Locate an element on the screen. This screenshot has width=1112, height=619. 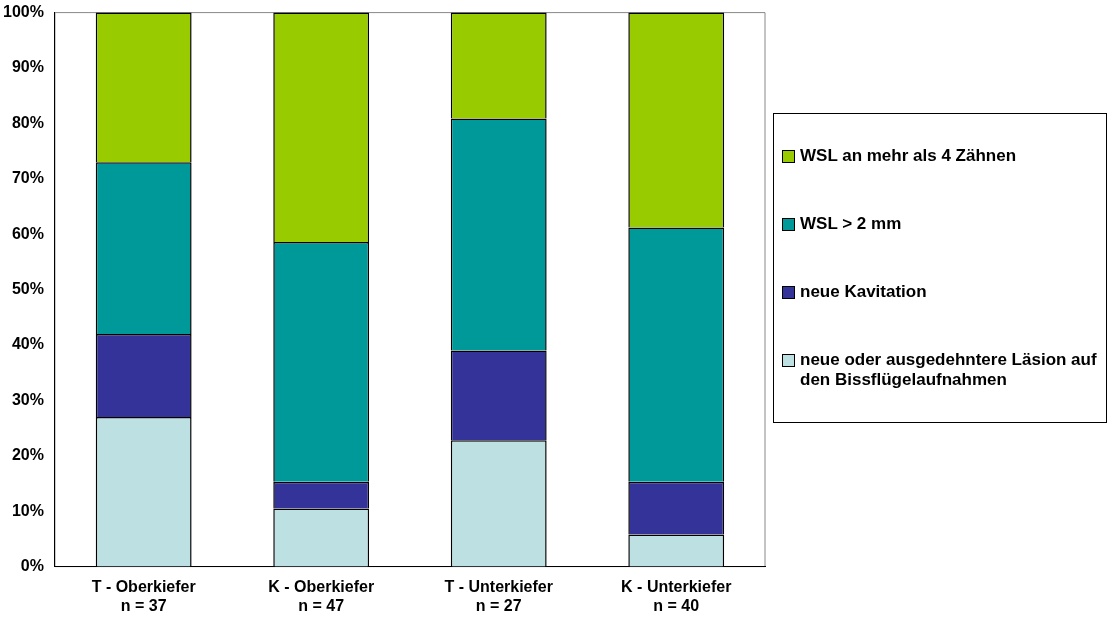
legend-label: WSL an mehr als 4 Zähnen is located at coordinates (908, 156).